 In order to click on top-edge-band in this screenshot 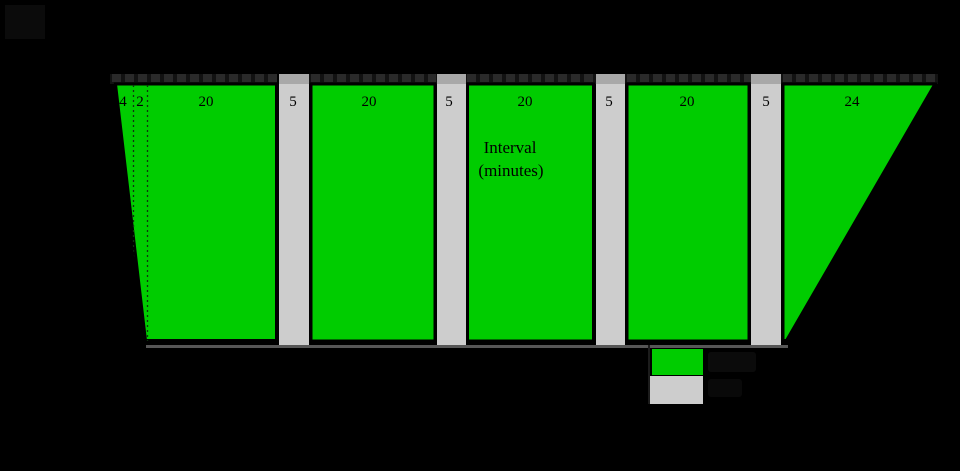, I will do `click(524, 79)`.